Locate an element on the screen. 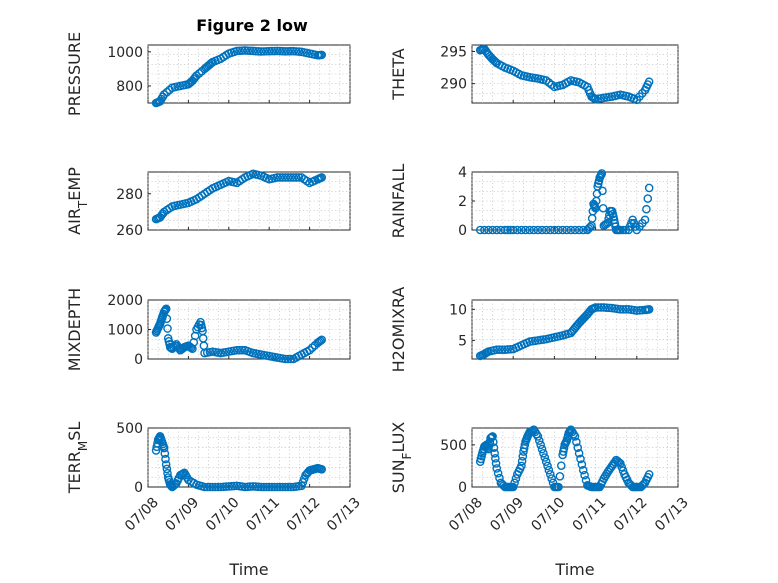 The width and height of the screenshot is (778, 583). figure-title: Figure 2 low is located at coordinates (252, 25).